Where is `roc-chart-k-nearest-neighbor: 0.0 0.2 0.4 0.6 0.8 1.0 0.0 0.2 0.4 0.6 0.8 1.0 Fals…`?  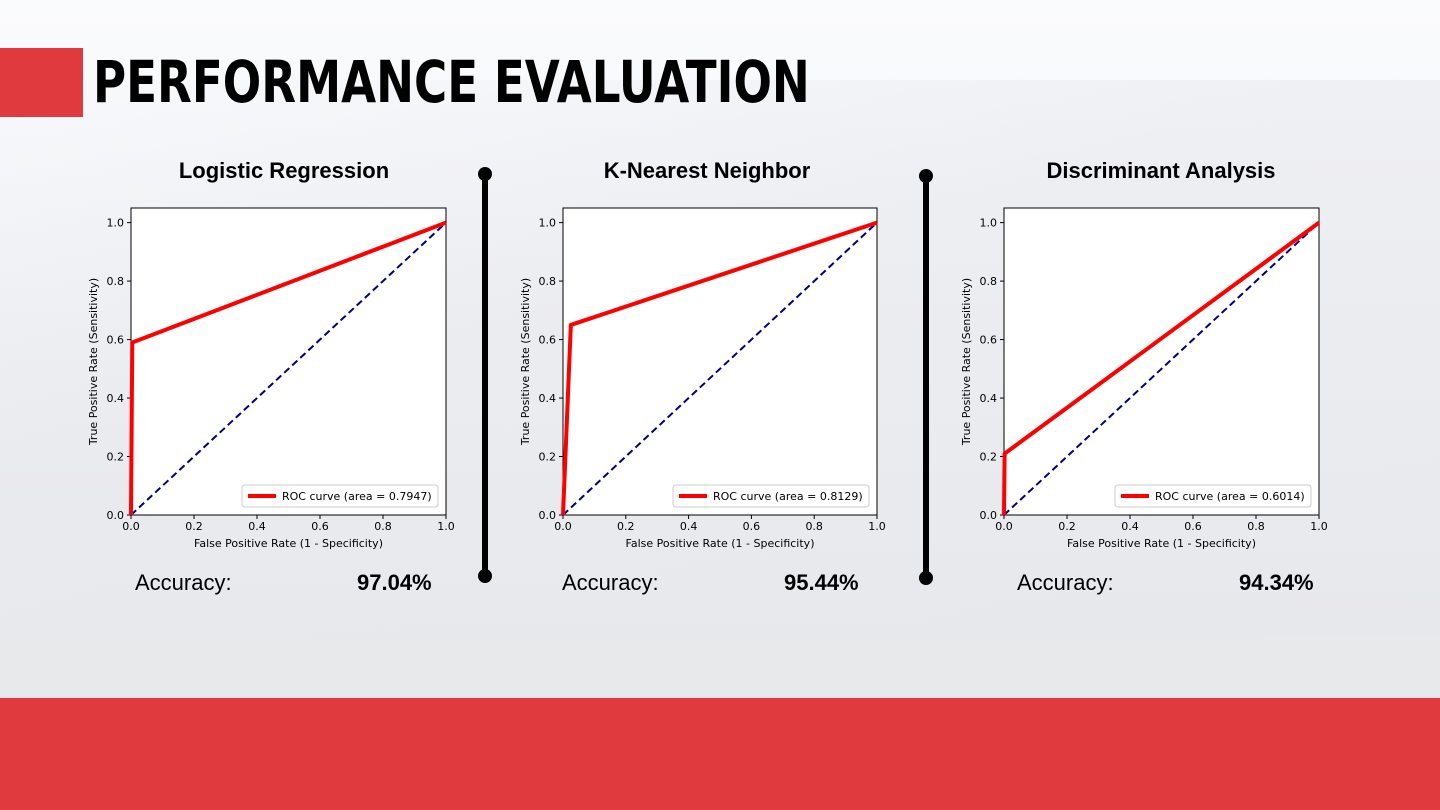 roc-chart-k-nearest-neighbor: 0.0 0.2 0.4 0.6 0.8 1.0 0.0 0.2 0.4 0.6 0.8 1.0 Fals… is located at coordinates (702, 378).